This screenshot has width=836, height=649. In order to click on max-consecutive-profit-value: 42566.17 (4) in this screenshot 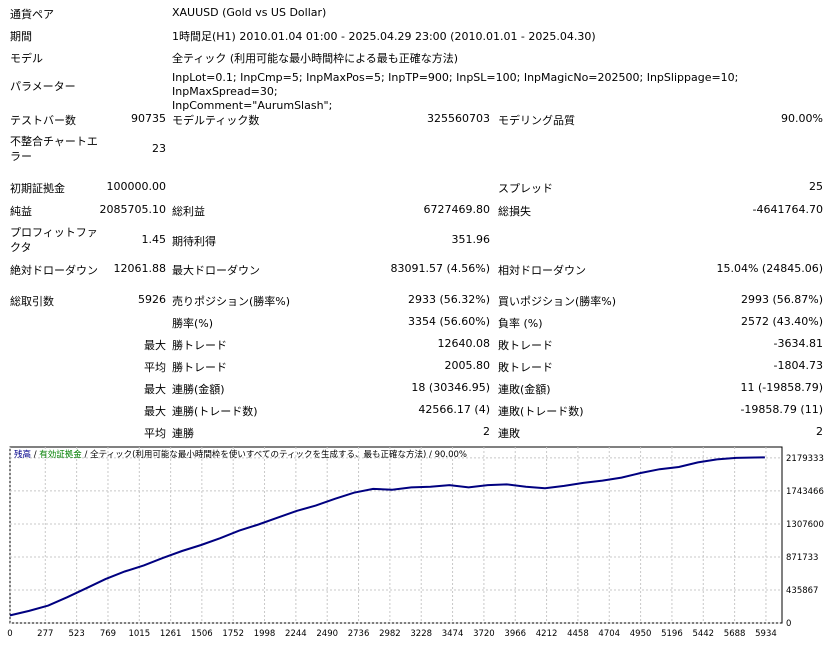, I will do `click(454, 409)`.